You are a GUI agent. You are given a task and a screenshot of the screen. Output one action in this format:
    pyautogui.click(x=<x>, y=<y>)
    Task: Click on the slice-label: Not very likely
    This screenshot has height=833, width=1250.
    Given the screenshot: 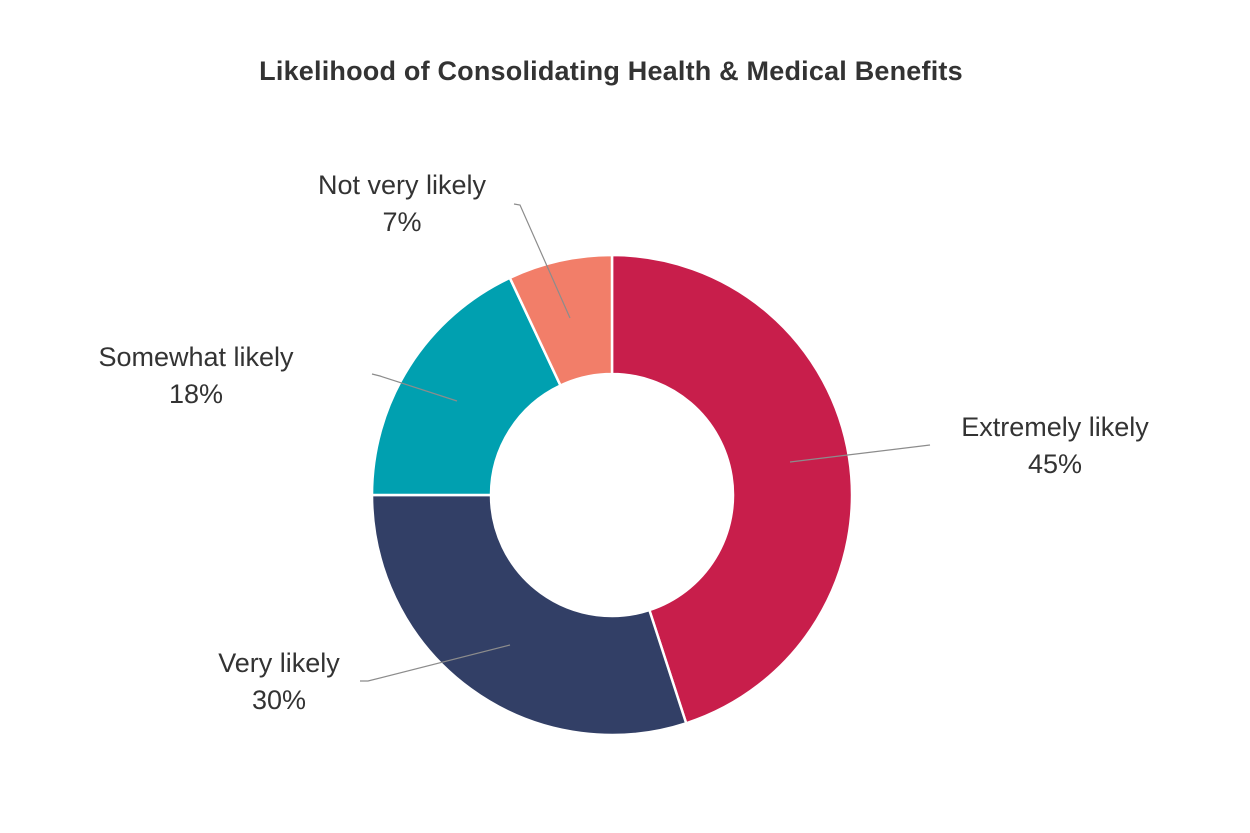 What is the action you would take?
    pyautogui.click(x=402, y=185)
    